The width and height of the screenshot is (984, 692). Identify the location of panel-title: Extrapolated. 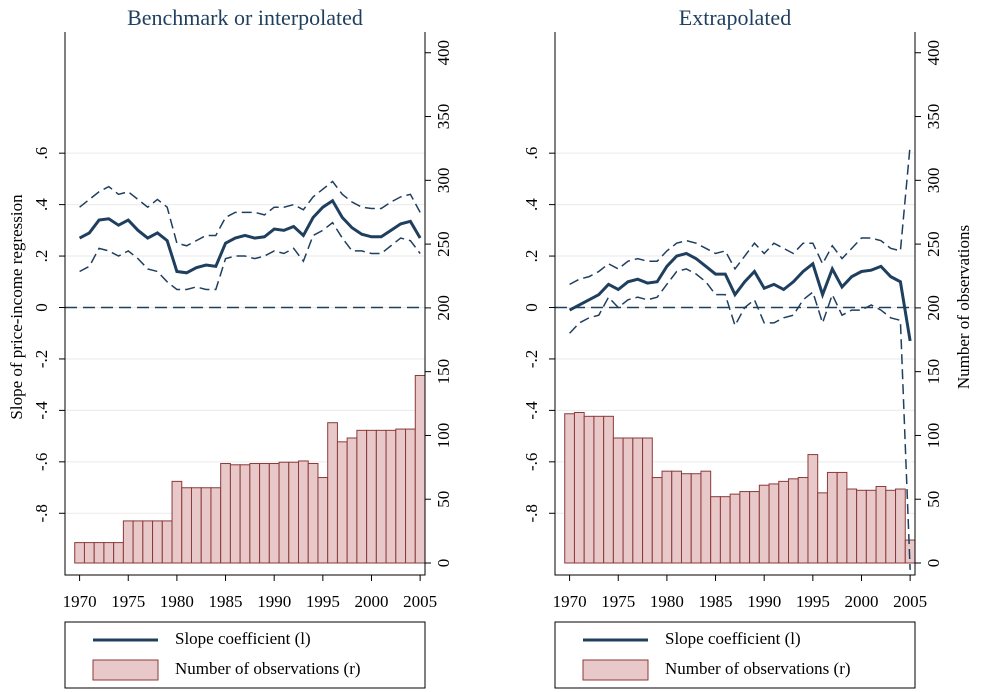
(735, 17).